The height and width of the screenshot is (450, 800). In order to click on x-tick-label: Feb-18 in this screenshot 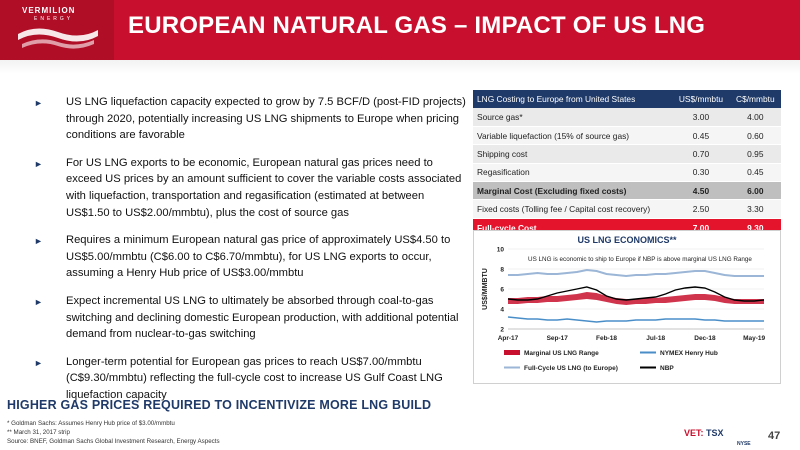, I will do `click(606, 338)`.